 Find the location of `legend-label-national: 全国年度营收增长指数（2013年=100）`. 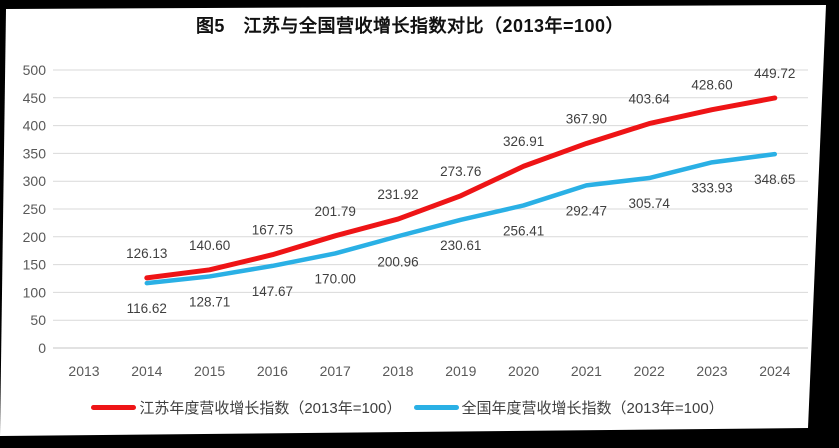

legend-label-national: 全国年度营收增长指数（2013年=100） is located at coordinates (592, 408).